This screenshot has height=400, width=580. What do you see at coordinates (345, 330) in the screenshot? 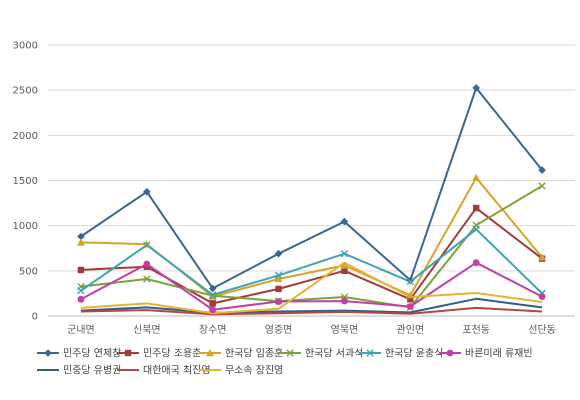
I see `x-tick-label: 영북면` at bounding box center [345, 330].